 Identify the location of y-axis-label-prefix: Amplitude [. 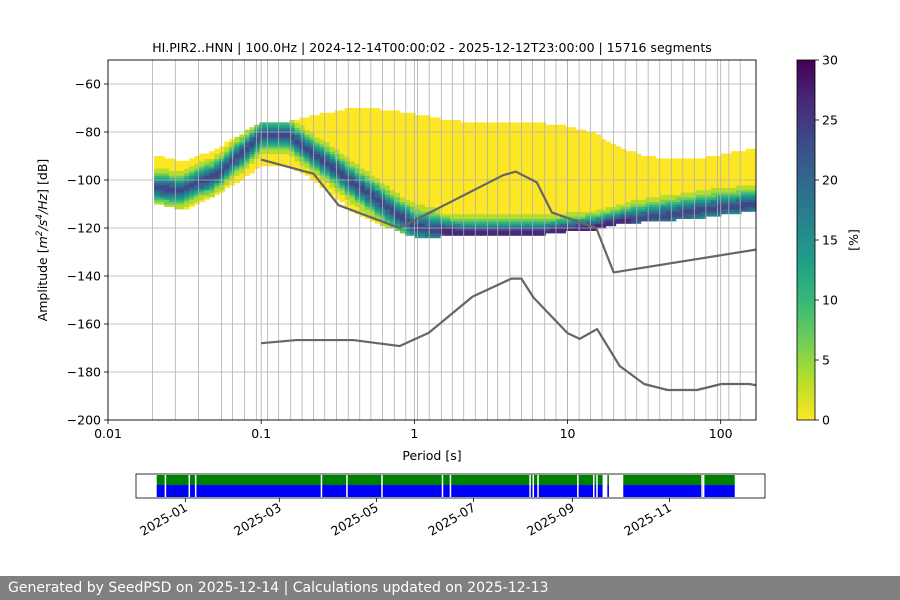
(42, 284).